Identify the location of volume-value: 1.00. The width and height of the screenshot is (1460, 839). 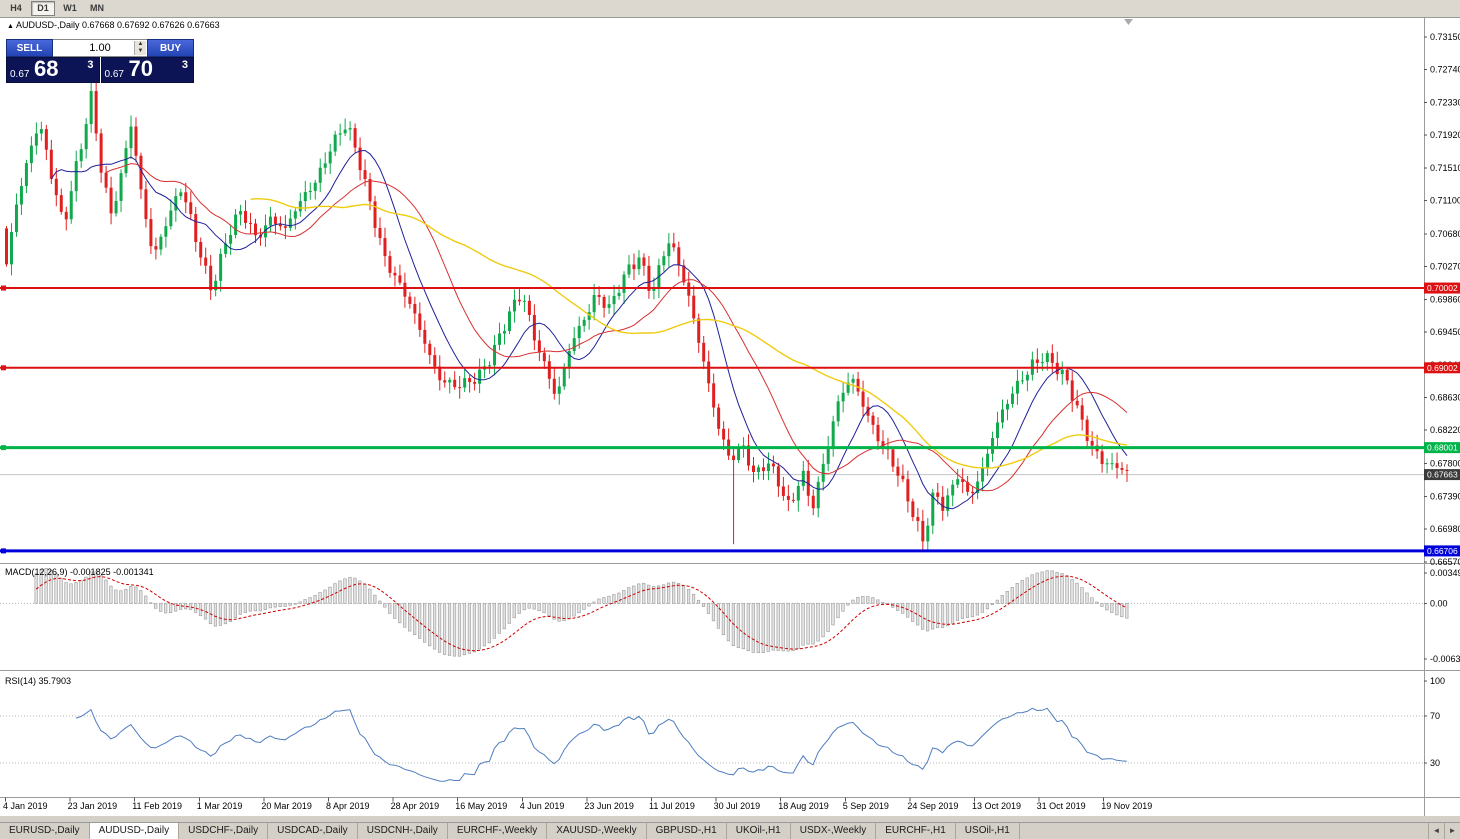
(100, 48).